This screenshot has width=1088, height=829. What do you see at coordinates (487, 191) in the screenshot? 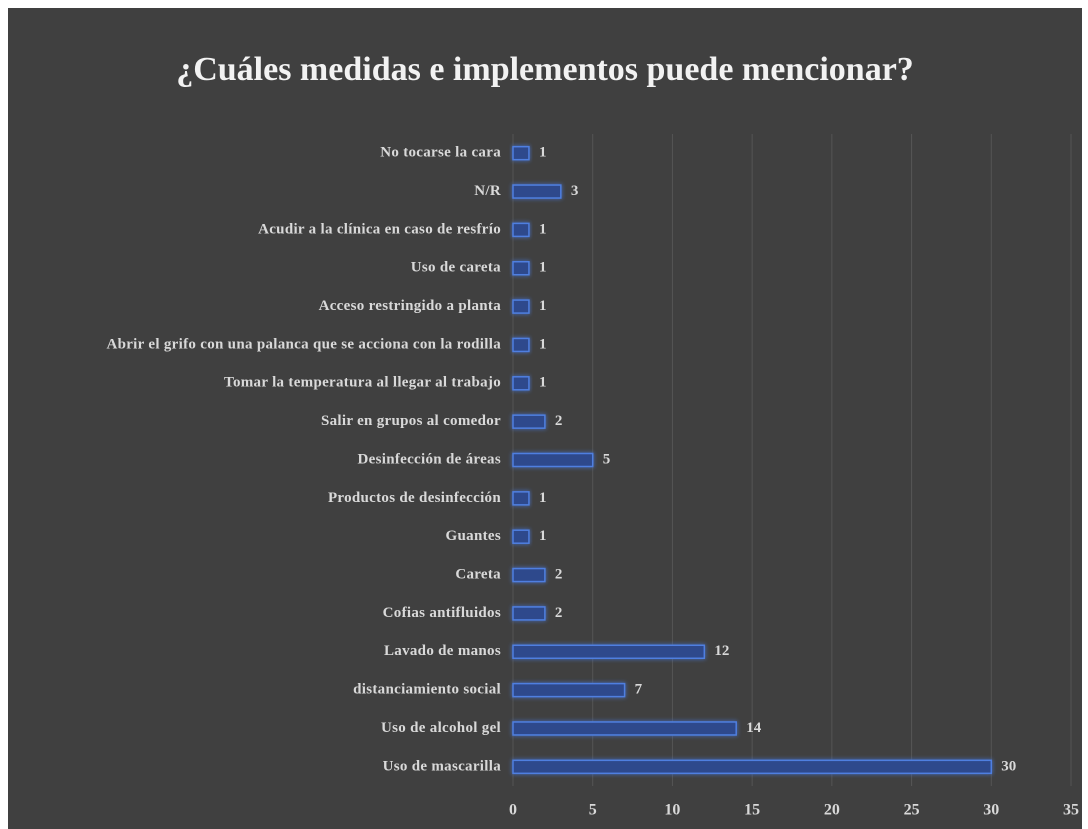
I see `y-tick-label: N/R` at bounding box center [487, 191].